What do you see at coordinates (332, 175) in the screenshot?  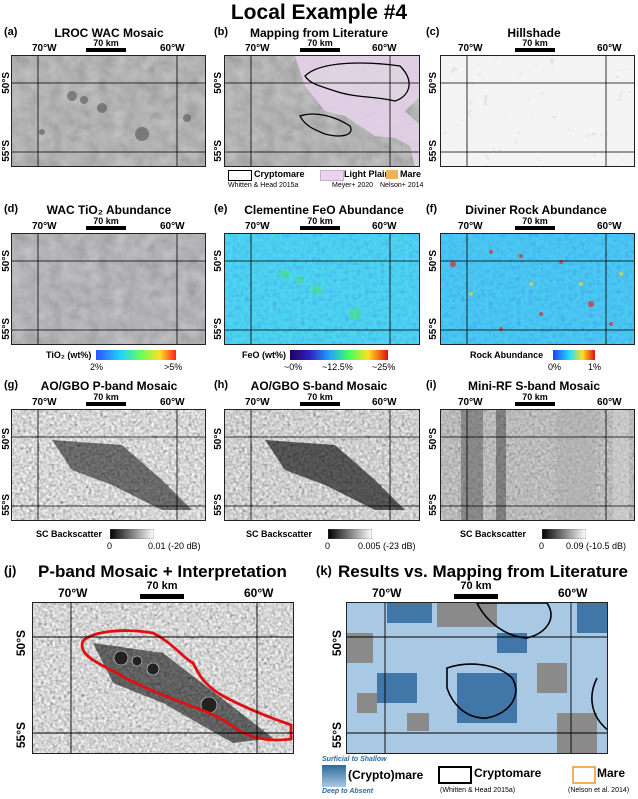 I see `legend-light-plains-swatch` at bounding box center [332, 175].